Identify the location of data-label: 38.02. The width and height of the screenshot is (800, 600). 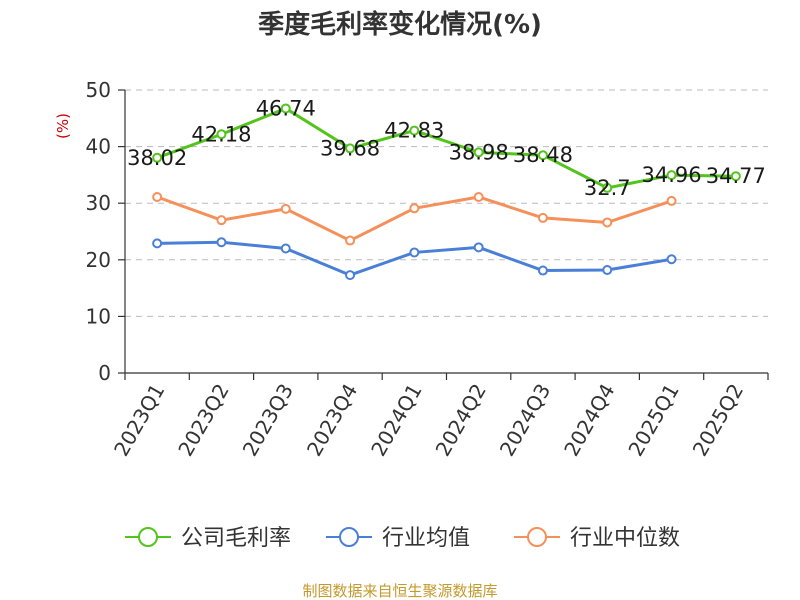
(157, 158).